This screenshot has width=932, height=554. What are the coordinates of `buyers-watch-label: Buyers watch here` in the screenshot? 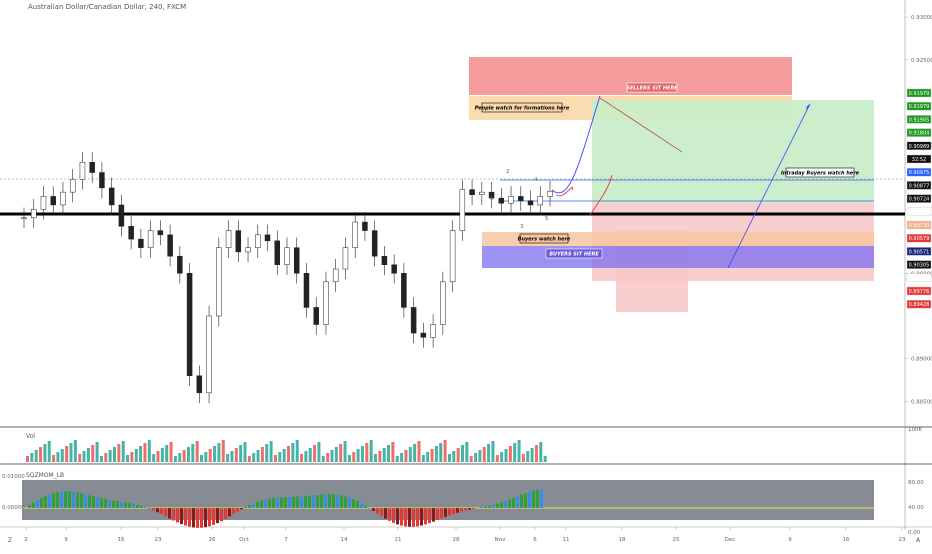 It's located at (544, 240).